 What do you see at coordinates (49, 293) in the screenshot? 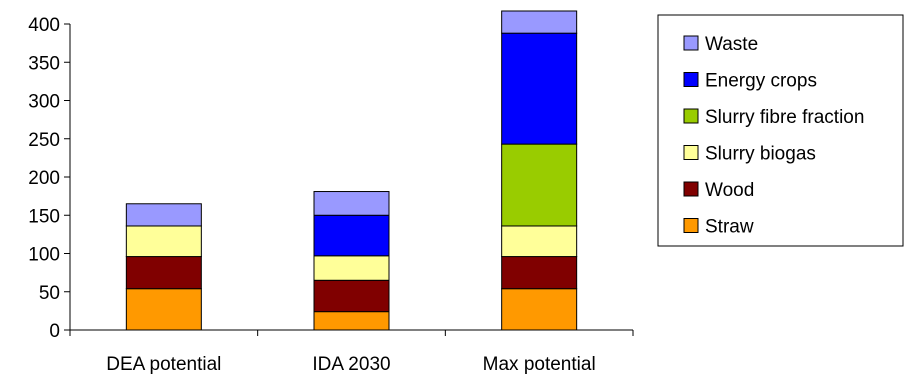
I see `y-tick-label: 50` at bounding box center [49, 293].